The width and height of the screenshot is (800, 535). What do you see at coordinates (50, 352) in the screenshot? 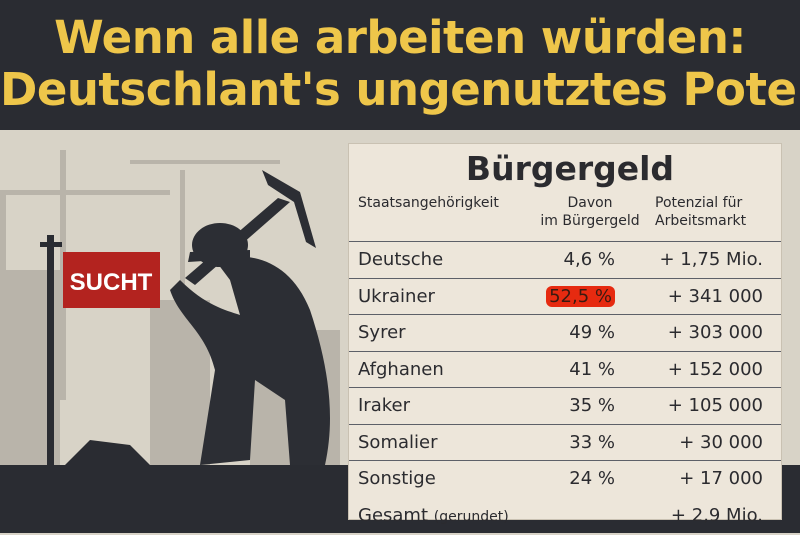
I see `sign-pole` at bounding box center [50, 352].